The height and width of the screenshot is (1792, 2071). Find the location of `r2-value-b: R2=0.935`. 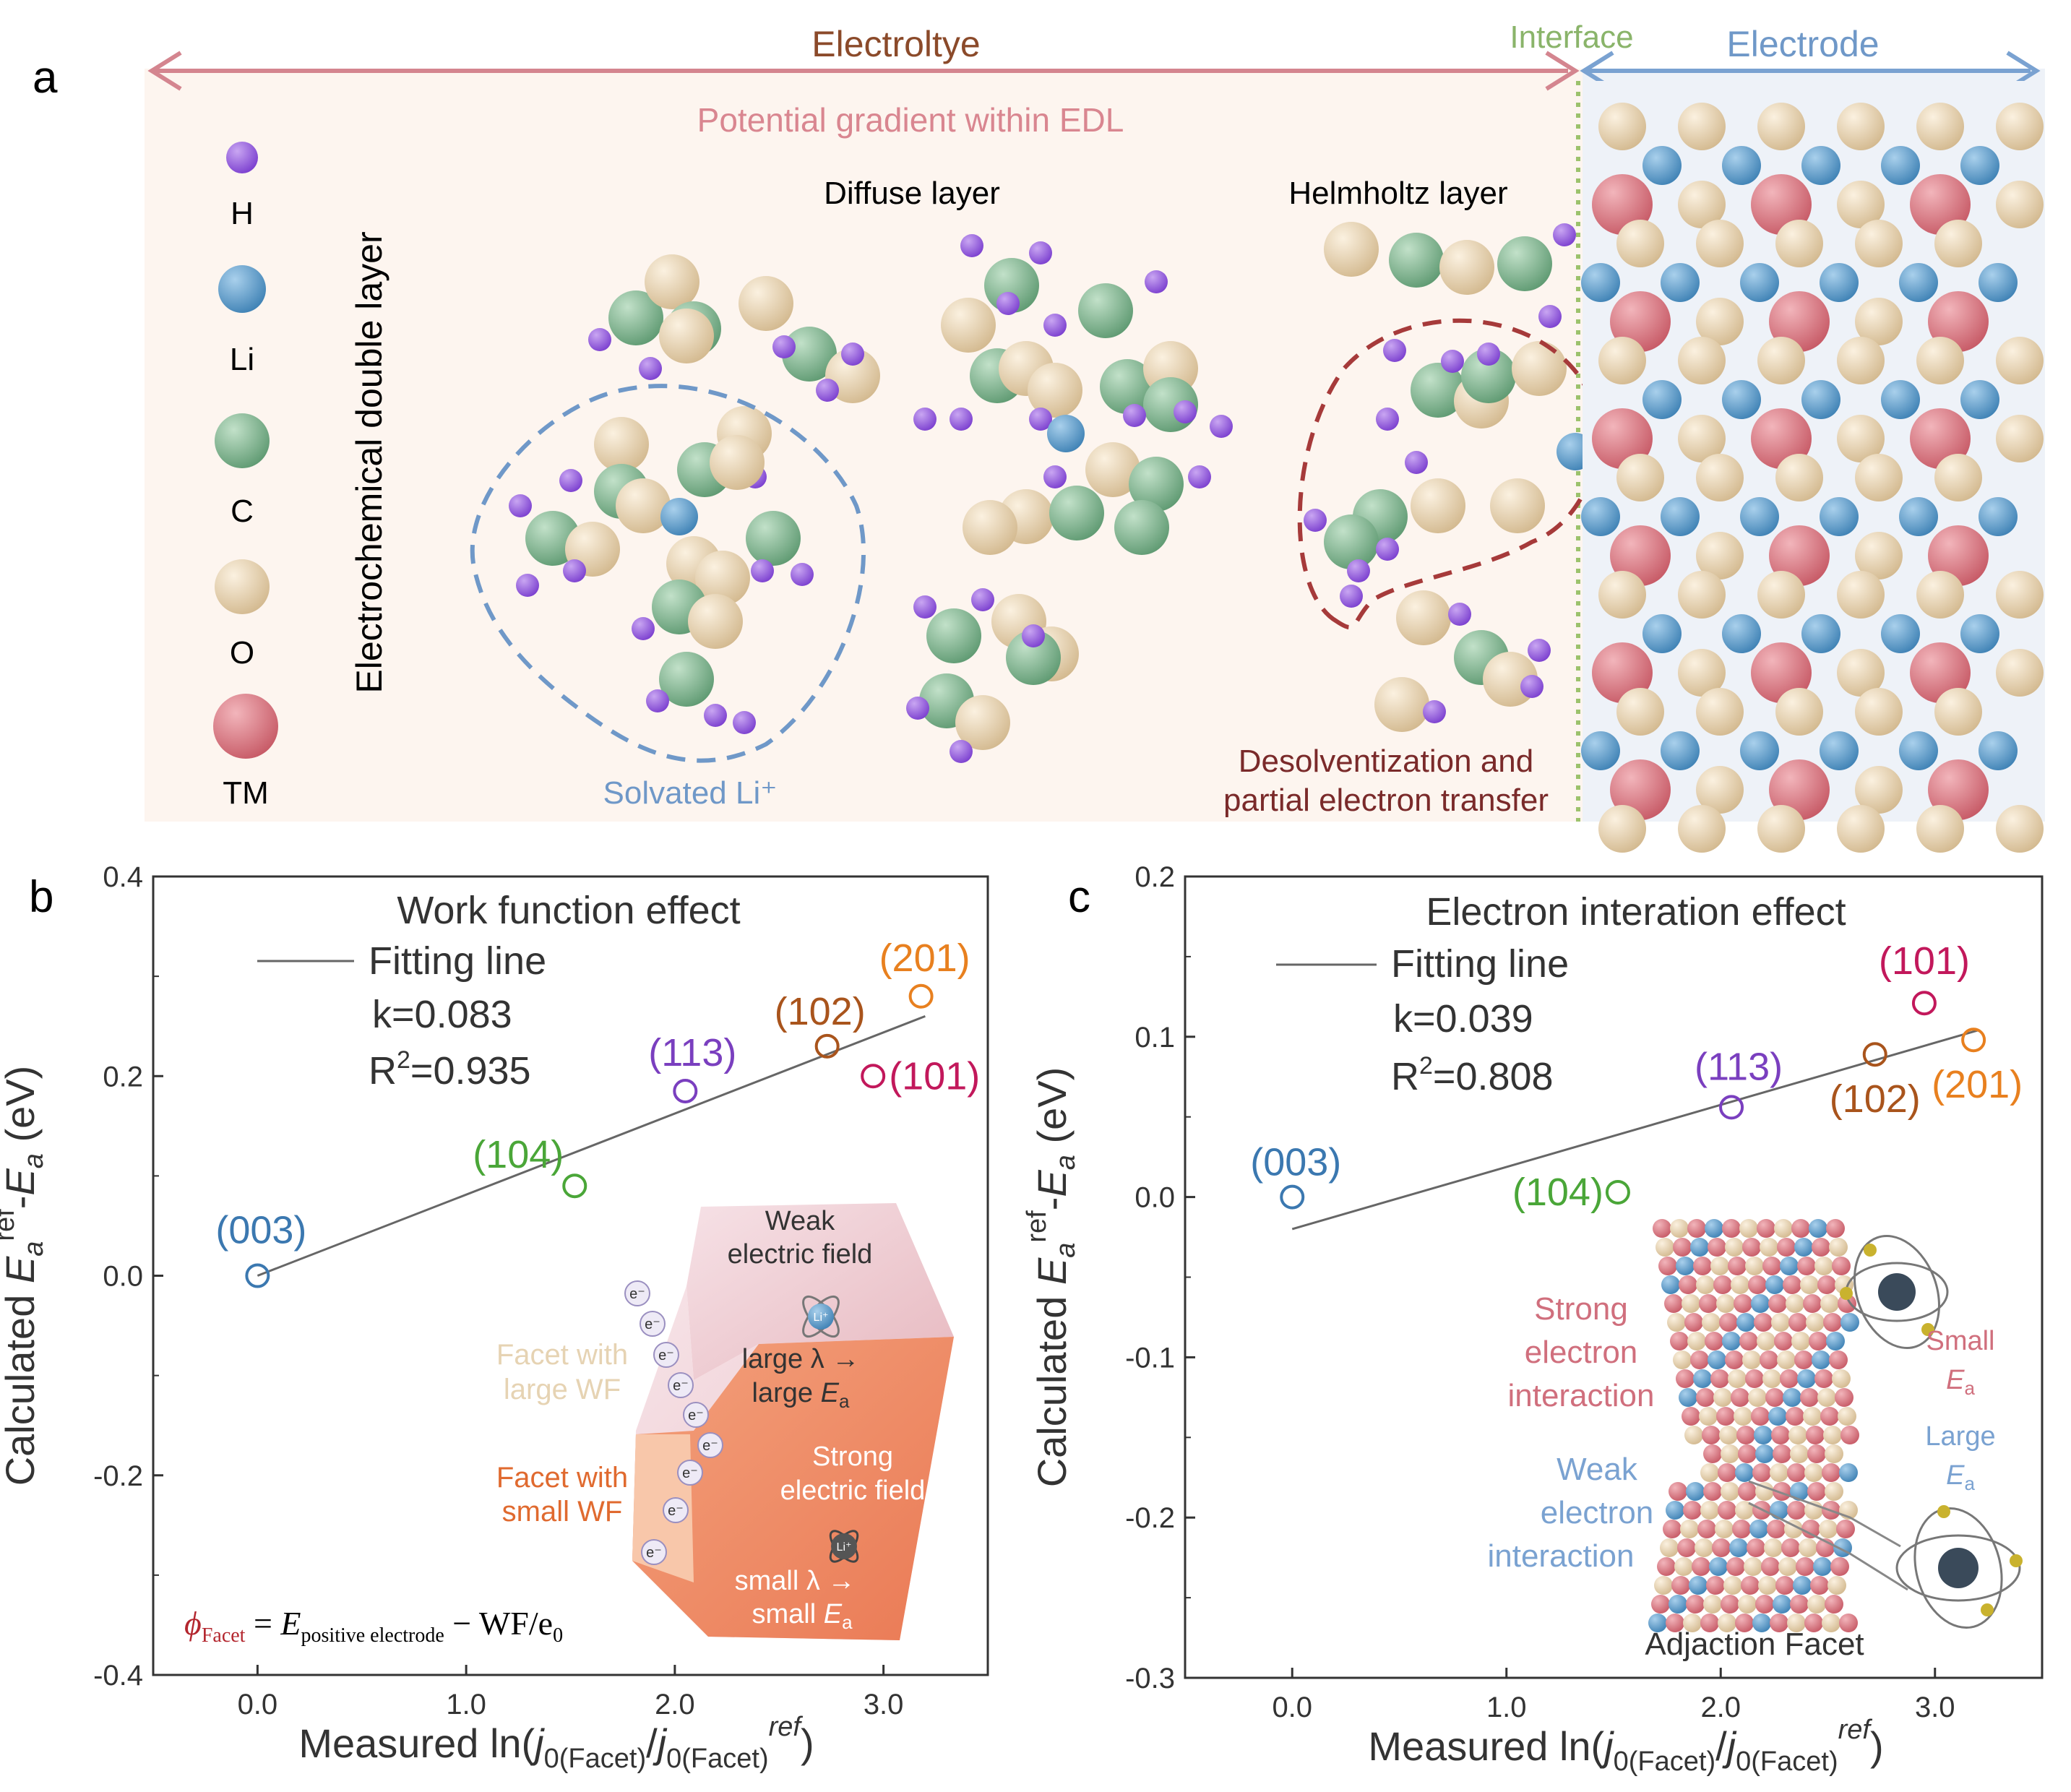

r2-value-b: R2=0.935 is located at coordinates (450, 1069).